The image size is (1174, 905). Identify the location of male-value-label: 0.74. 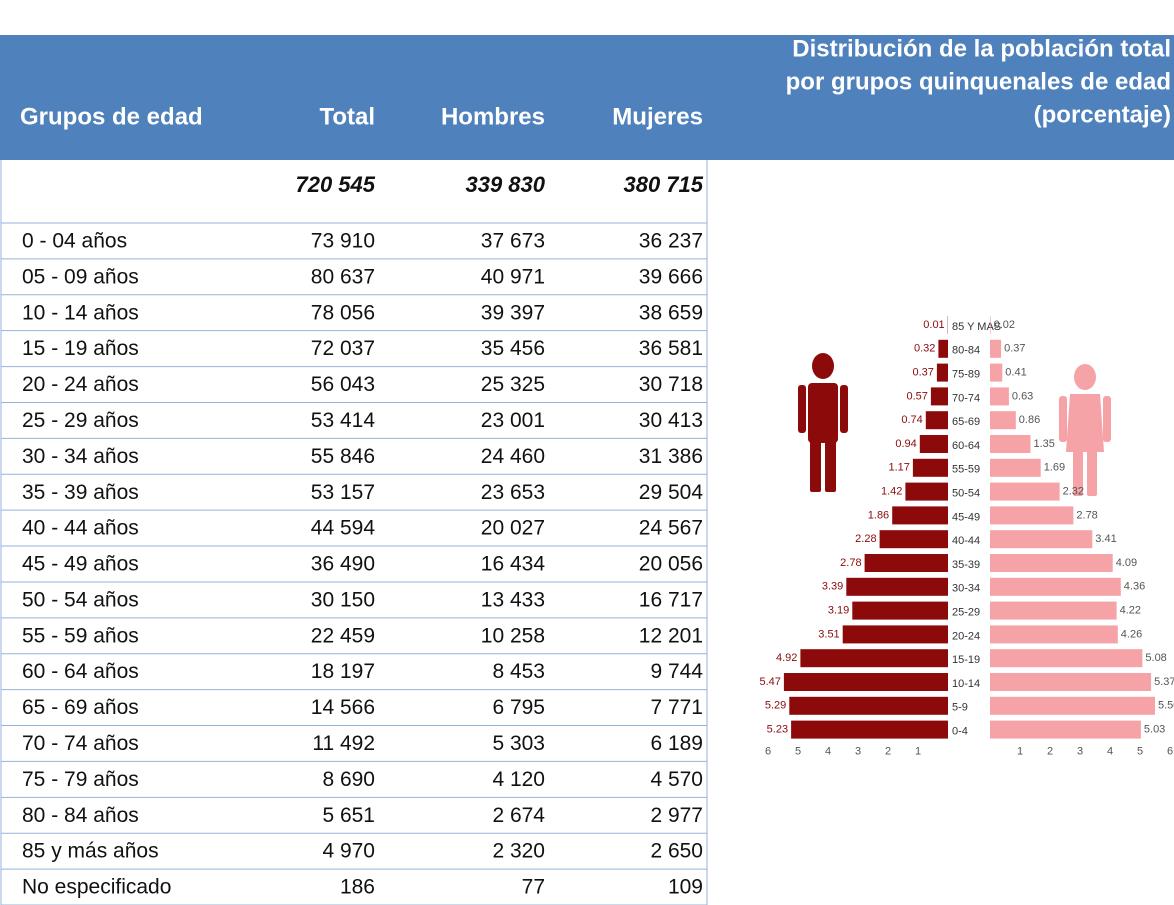
(911, 420).